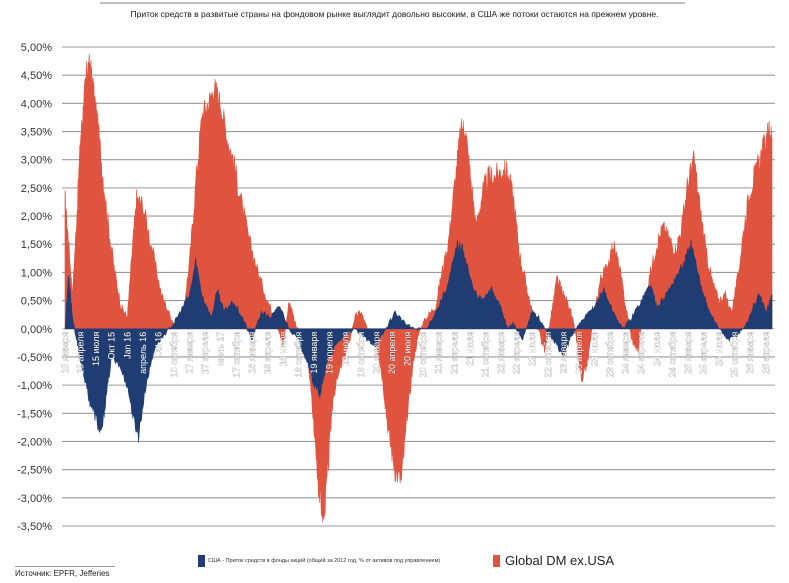 This screenshot has height=583, width=789. Describe the element at coordinates (454, 353) in the screenshot. I see `x-tick-label: 21 апреля` at that location.